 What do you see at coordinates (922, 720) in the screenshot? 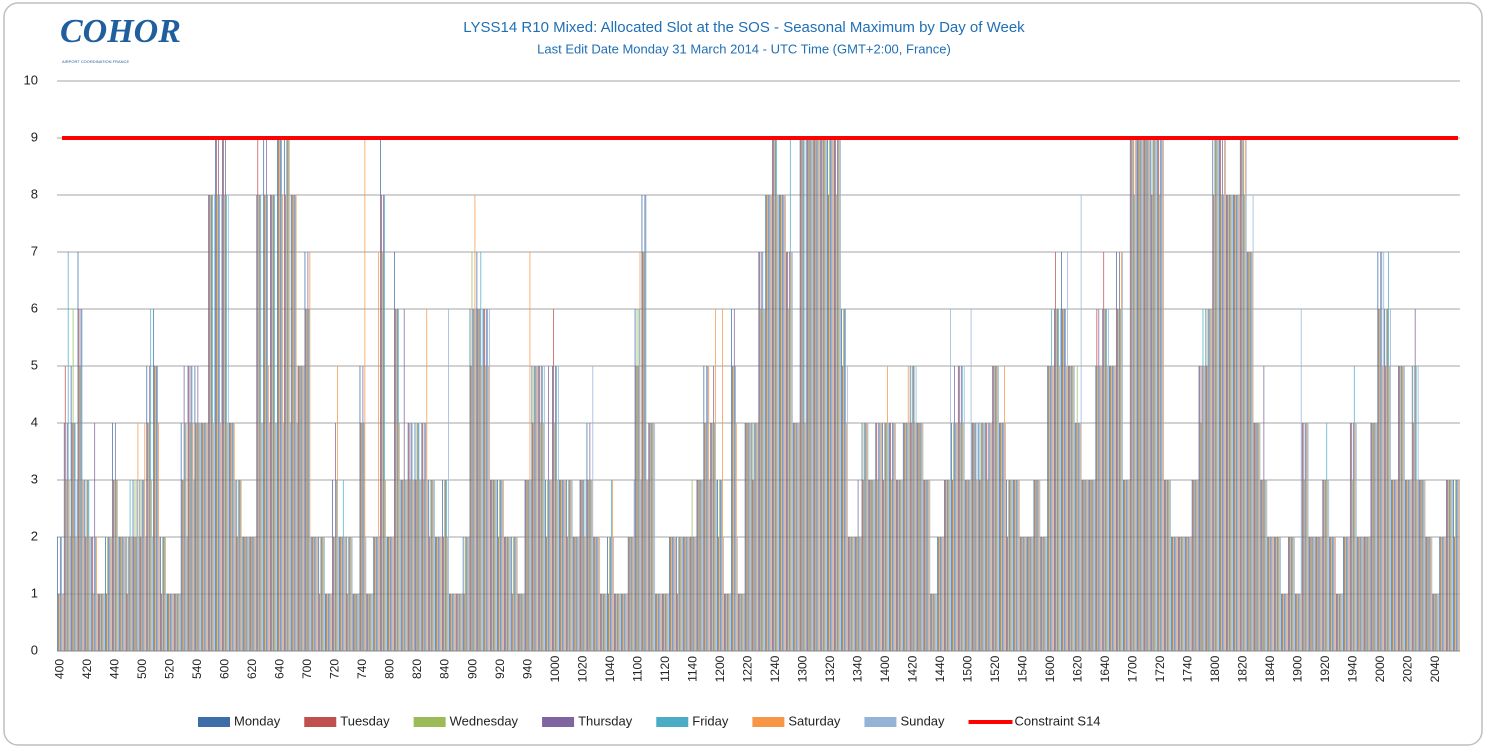
I see `legend-label: Sunday` at bounding box center [922, 720].